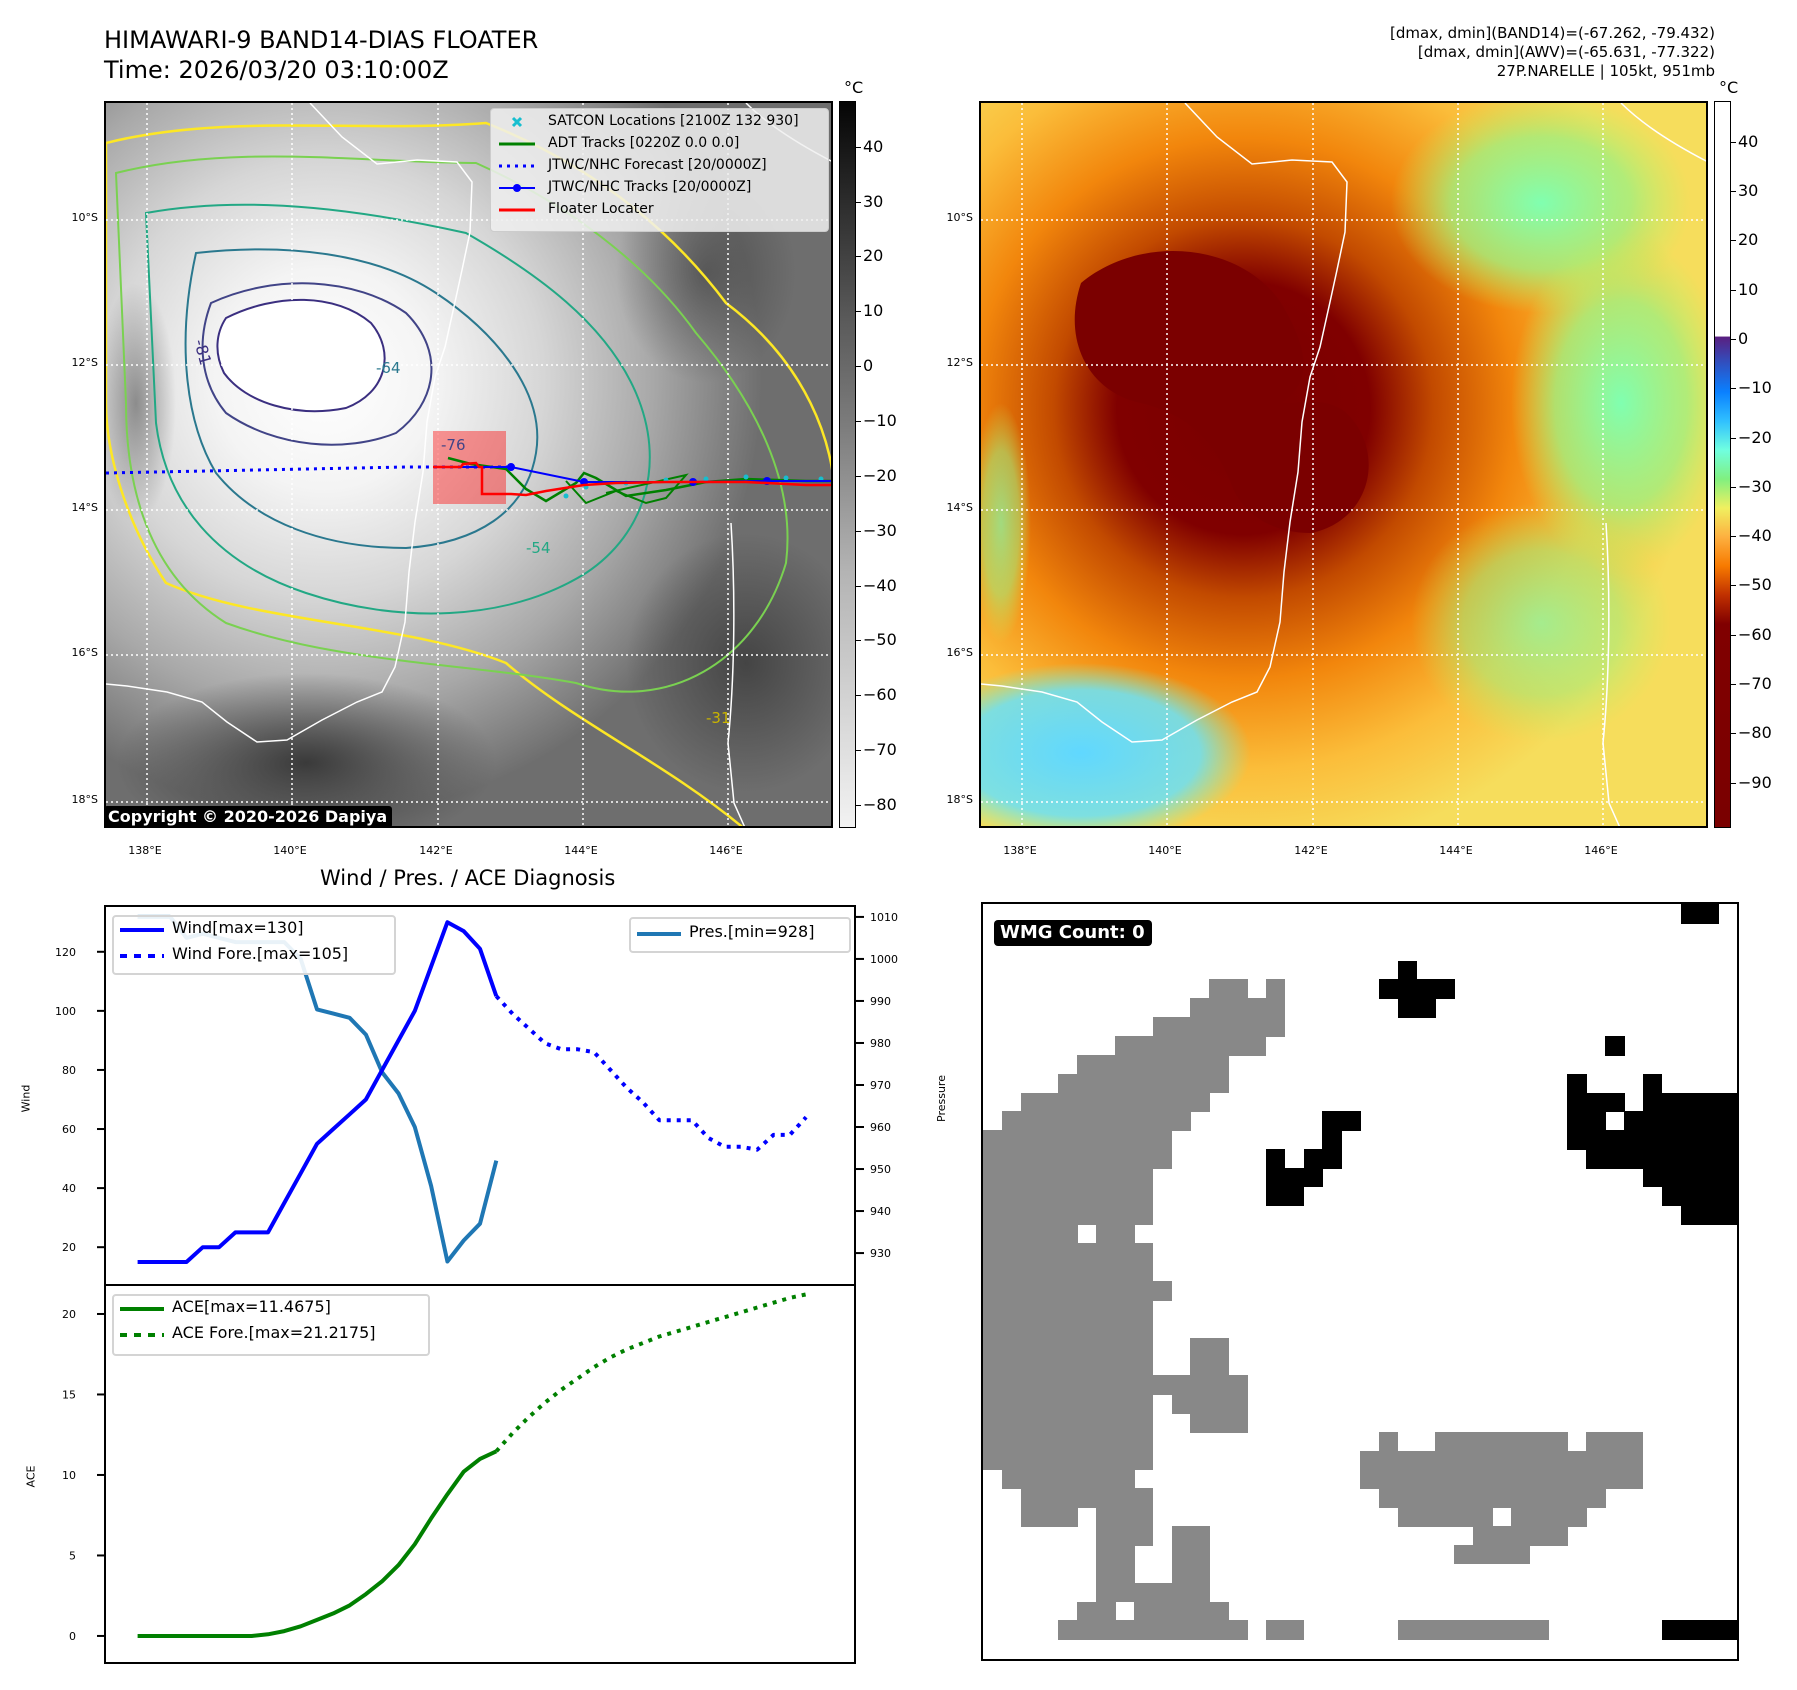 This screenshot has width=1797, height=1690. Describe the element at coordinates (726, 850) in the screenshot. I see `longitude-label: 146°E` at that location.